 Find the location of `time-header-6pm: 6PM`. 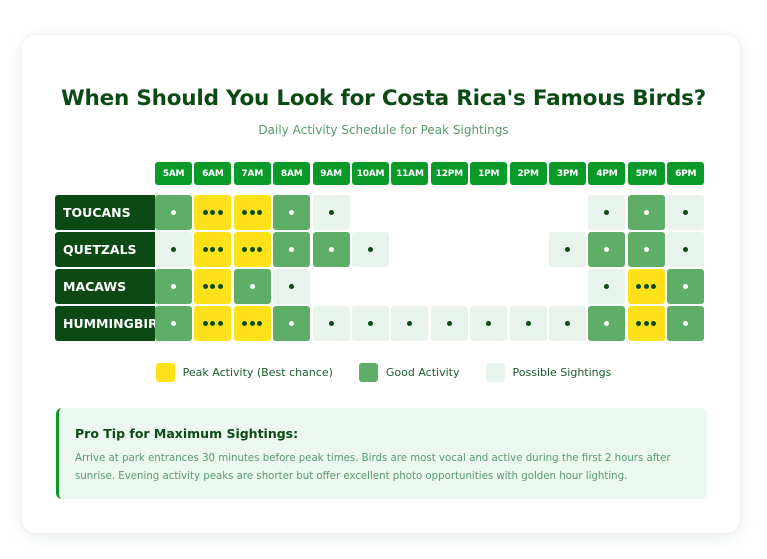

time-header-6pm: 6PM is located at coordinates (686, 173).